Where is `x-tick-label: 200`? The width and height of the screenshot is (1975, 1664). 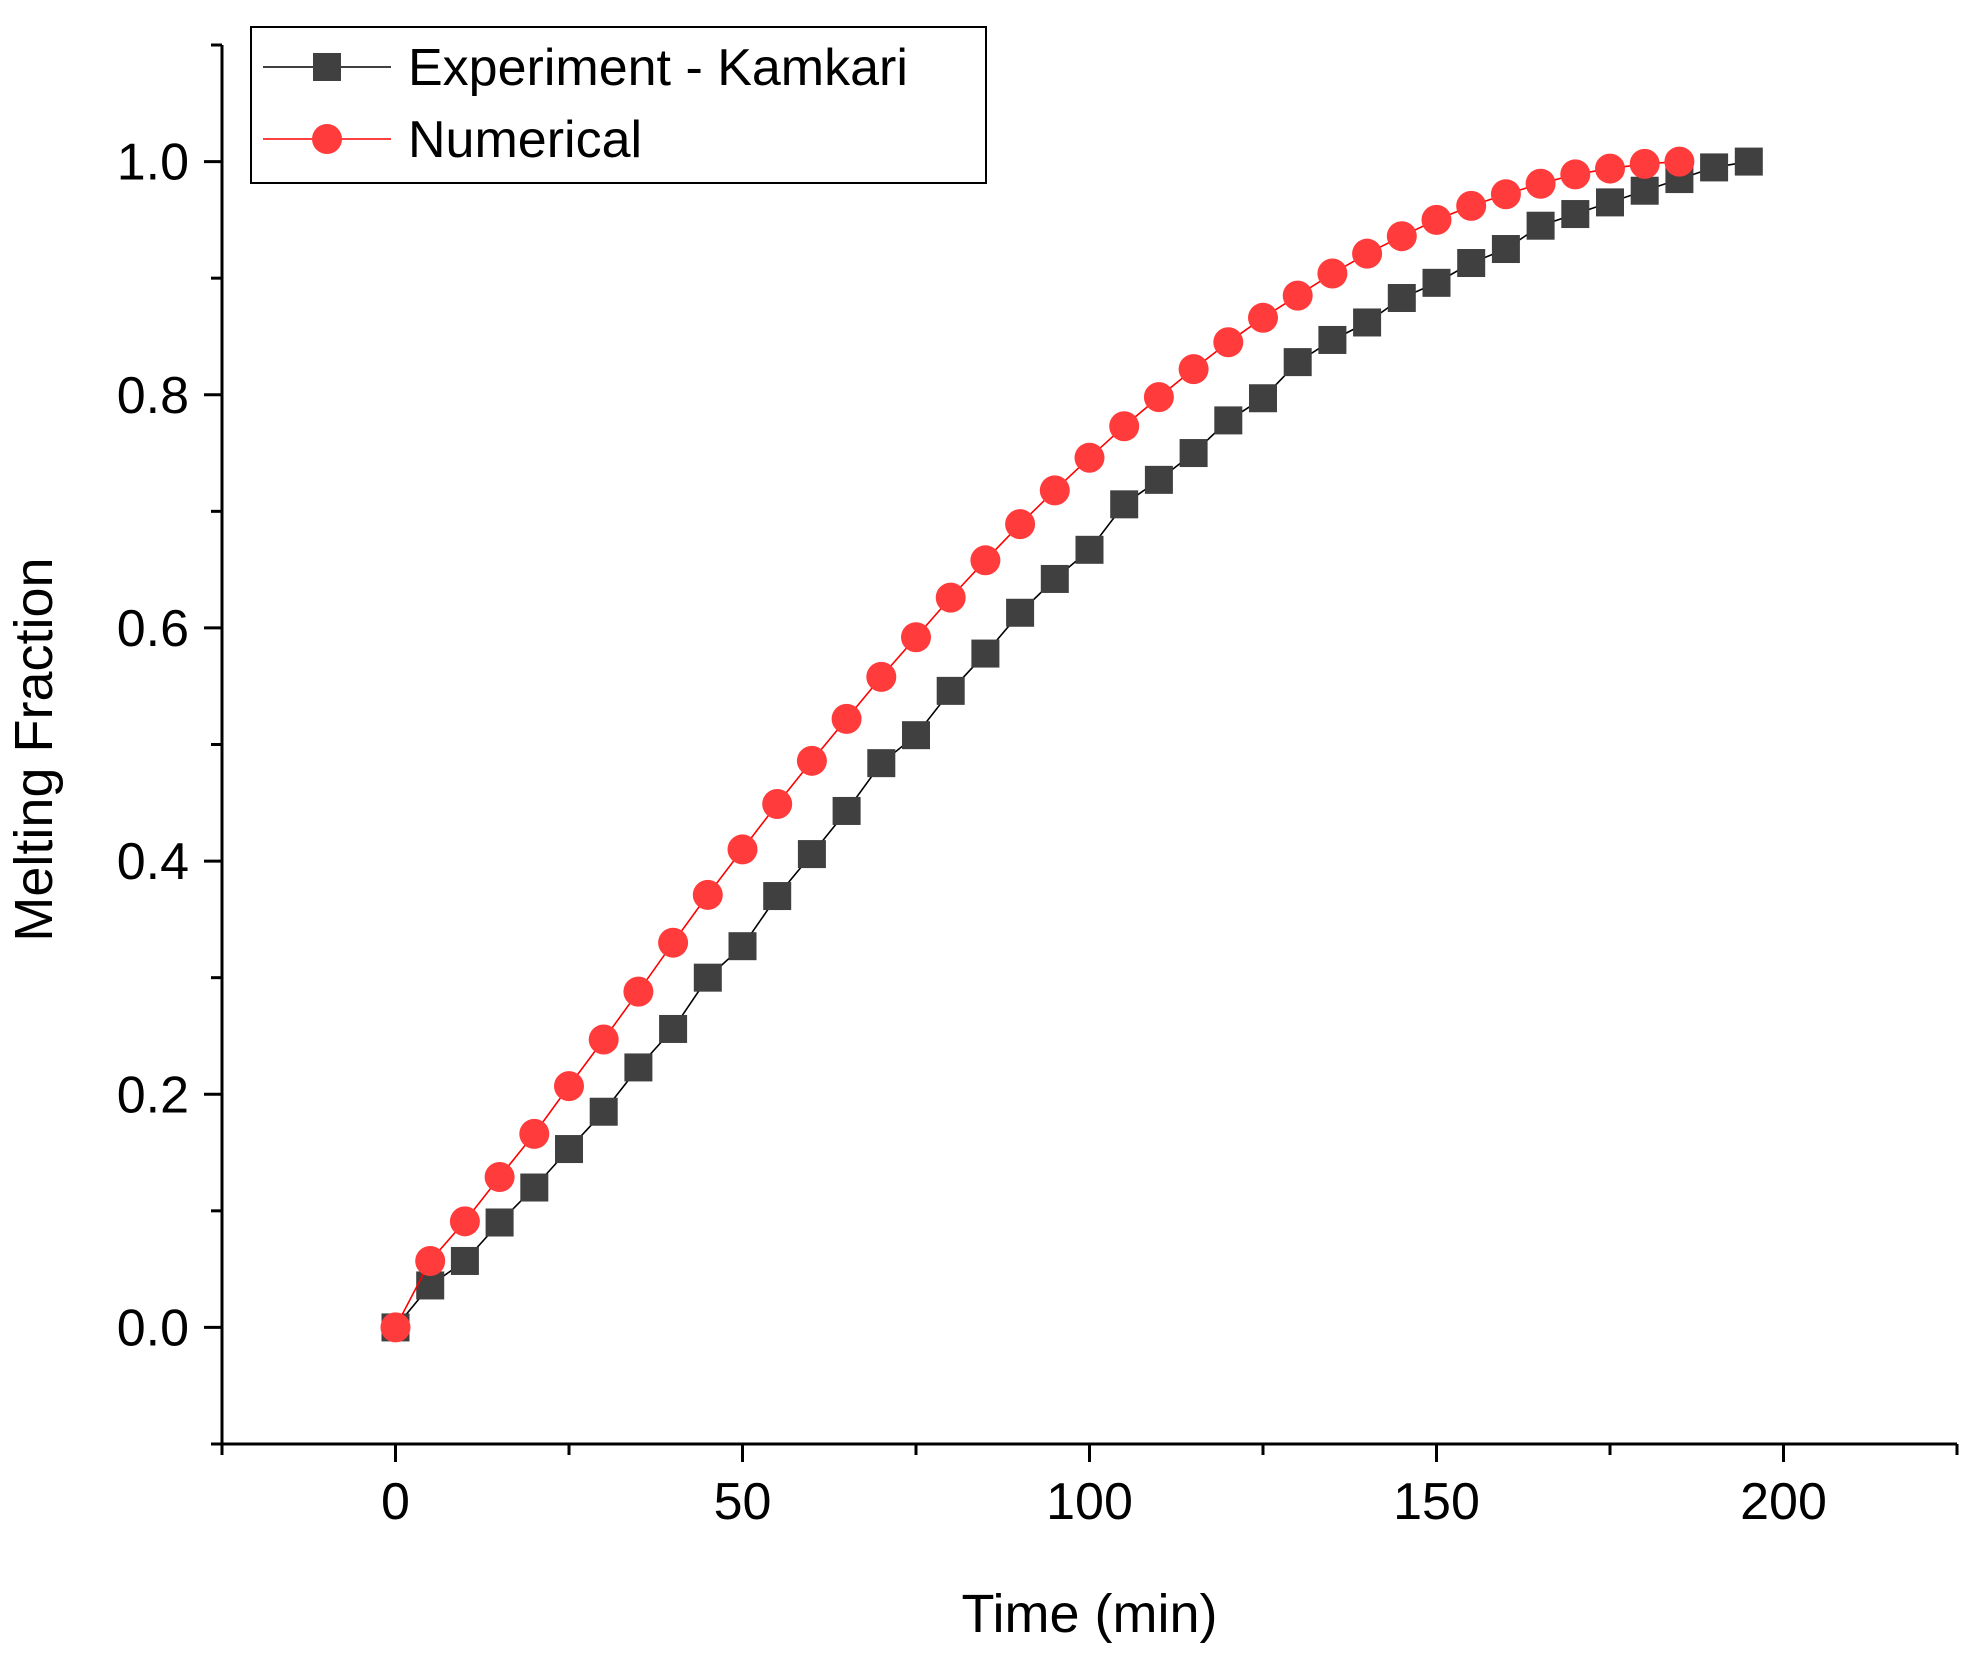 x-tick-label: 200 is located at coordinates (1783, 1502).